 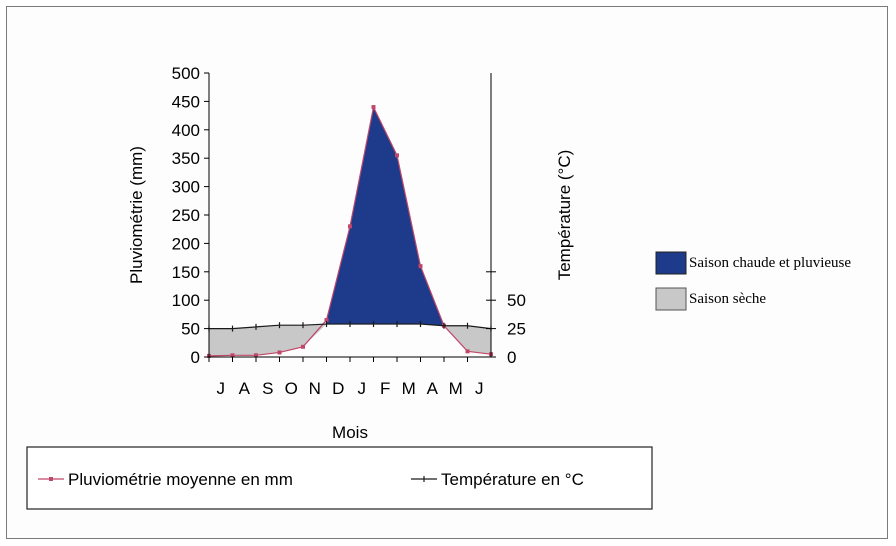 I want to click on y-left-tick-label: 250, so click(x=186, y=215).